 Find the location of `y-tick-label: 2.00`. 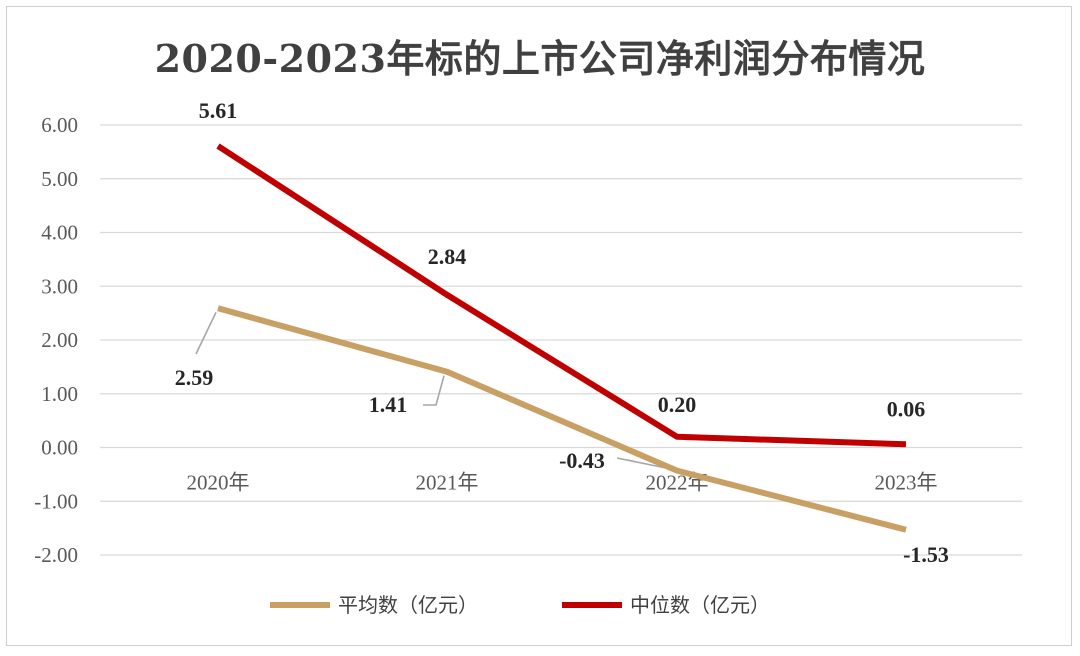

y-tick-label: 2.00 is located at coordinates (59, 340).